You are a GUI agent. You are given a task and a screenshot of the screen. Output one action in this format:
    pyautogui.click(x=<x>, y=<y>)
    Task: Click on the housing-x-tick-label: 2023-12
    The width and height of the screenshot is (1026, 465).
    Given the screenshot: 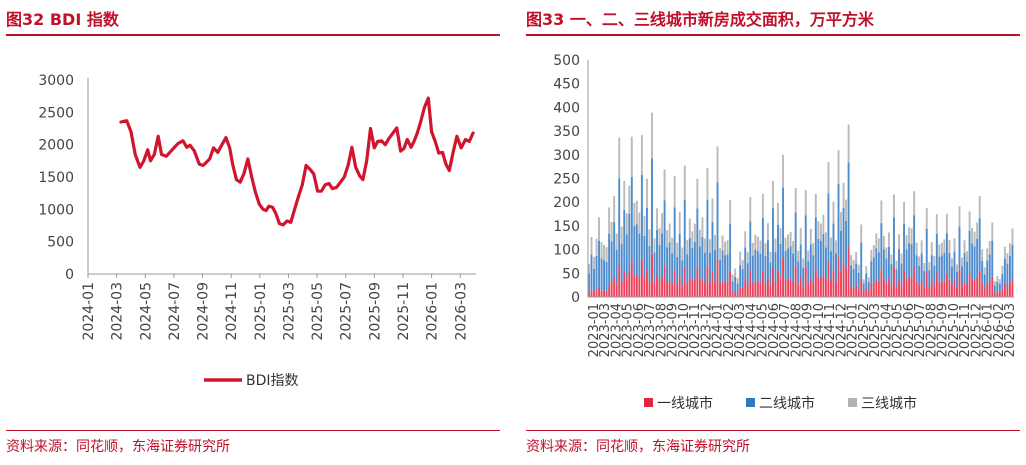 What is the action you would take?
    pyautogui.click(x=706, y=330)
    